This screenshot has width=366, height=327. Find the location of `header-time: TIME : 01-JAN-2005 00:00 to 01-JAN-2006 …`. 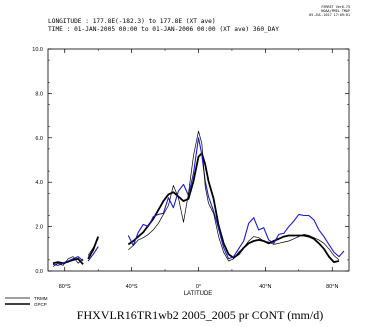

header-time: TIME : 01-JAN-2005 00:00 to 01-JAN-2006 … is located at coordinates (163, 29).